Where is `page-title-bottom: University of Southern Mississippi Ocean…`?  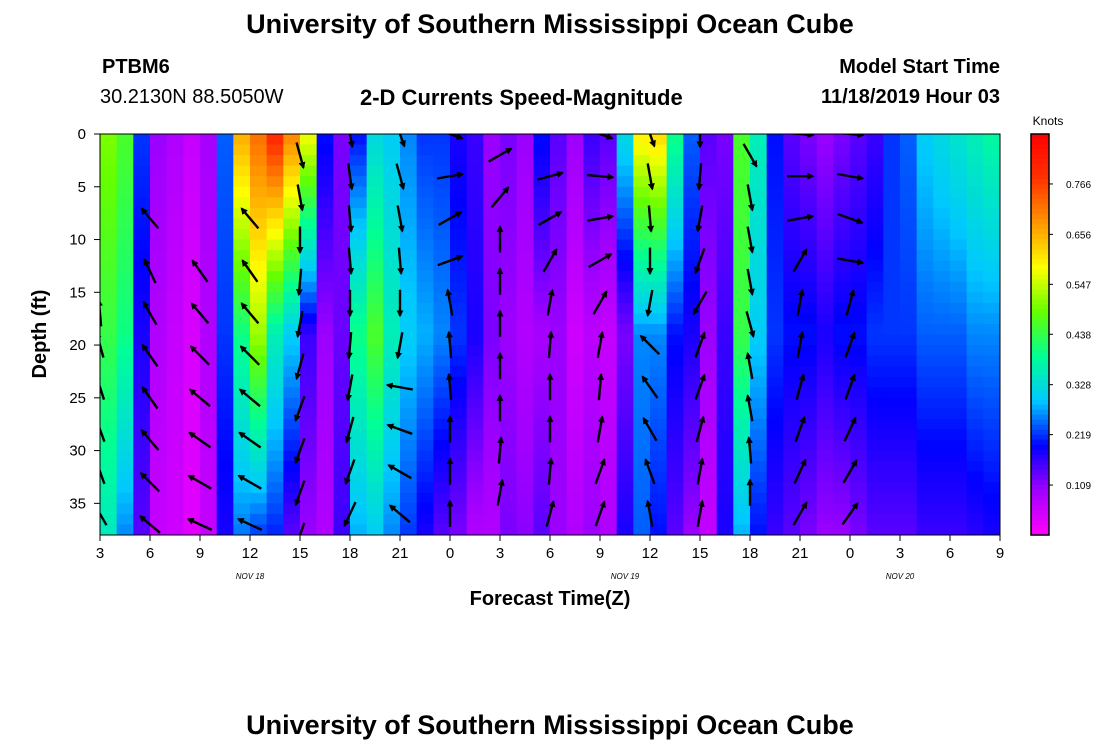
page-title-bottom: University of Southern Mississippi Ocean… is located at coordinates (550, 725).